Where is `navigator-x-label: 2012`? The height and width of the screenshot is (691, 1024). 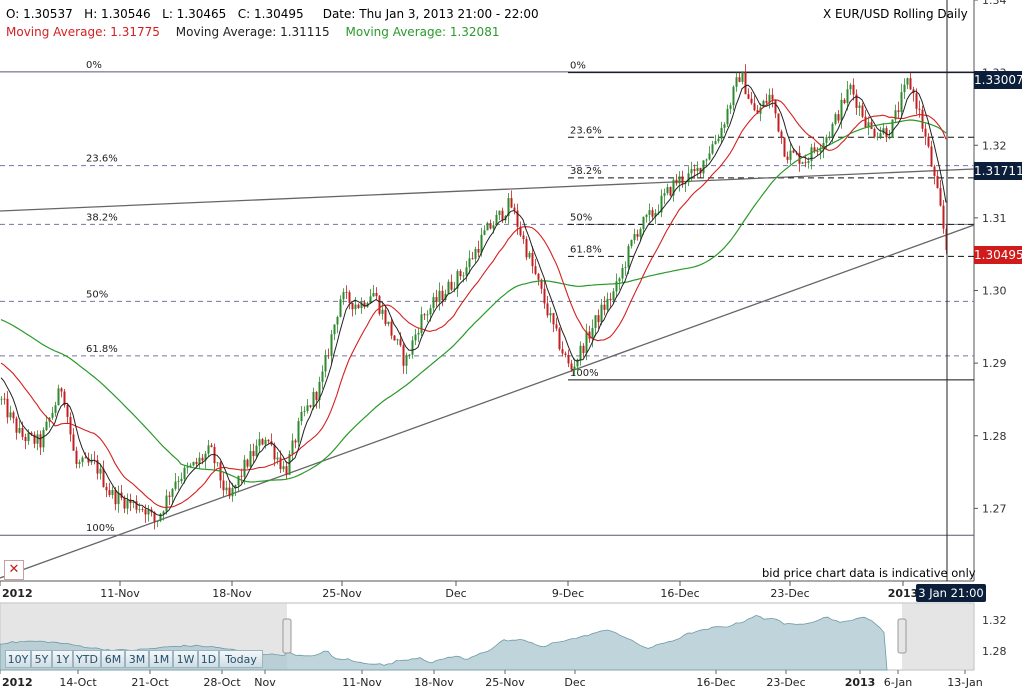
navigator-x-label: 2012 is located at coordinates (17, 682).